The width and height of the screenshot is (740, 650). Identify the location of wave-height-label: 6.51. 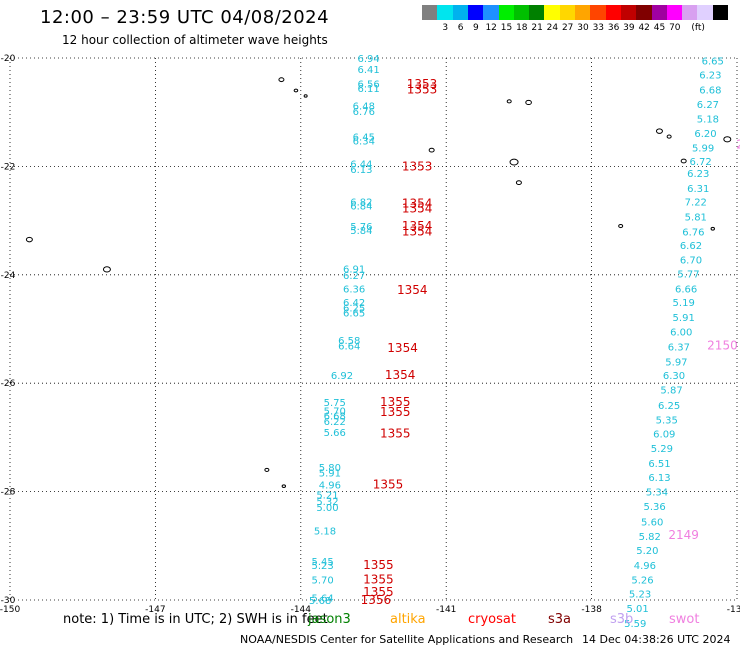
(659, 464).